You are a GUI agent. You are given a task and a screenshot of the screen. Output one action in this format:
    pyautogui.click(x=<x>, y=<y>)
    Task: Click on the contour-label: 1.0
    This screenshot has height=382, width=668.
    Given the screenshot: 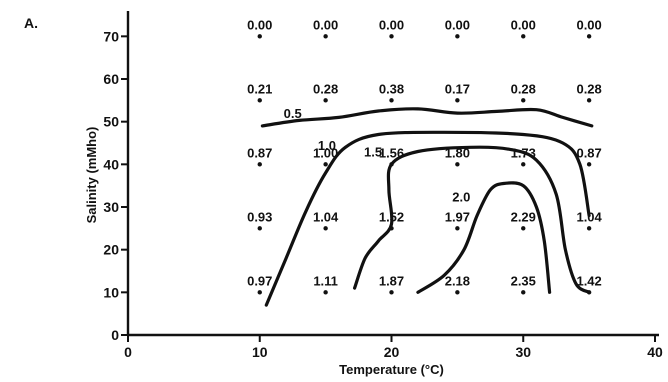 What is the action you would take?
    pyautogui.click(x=327, y=145)
    